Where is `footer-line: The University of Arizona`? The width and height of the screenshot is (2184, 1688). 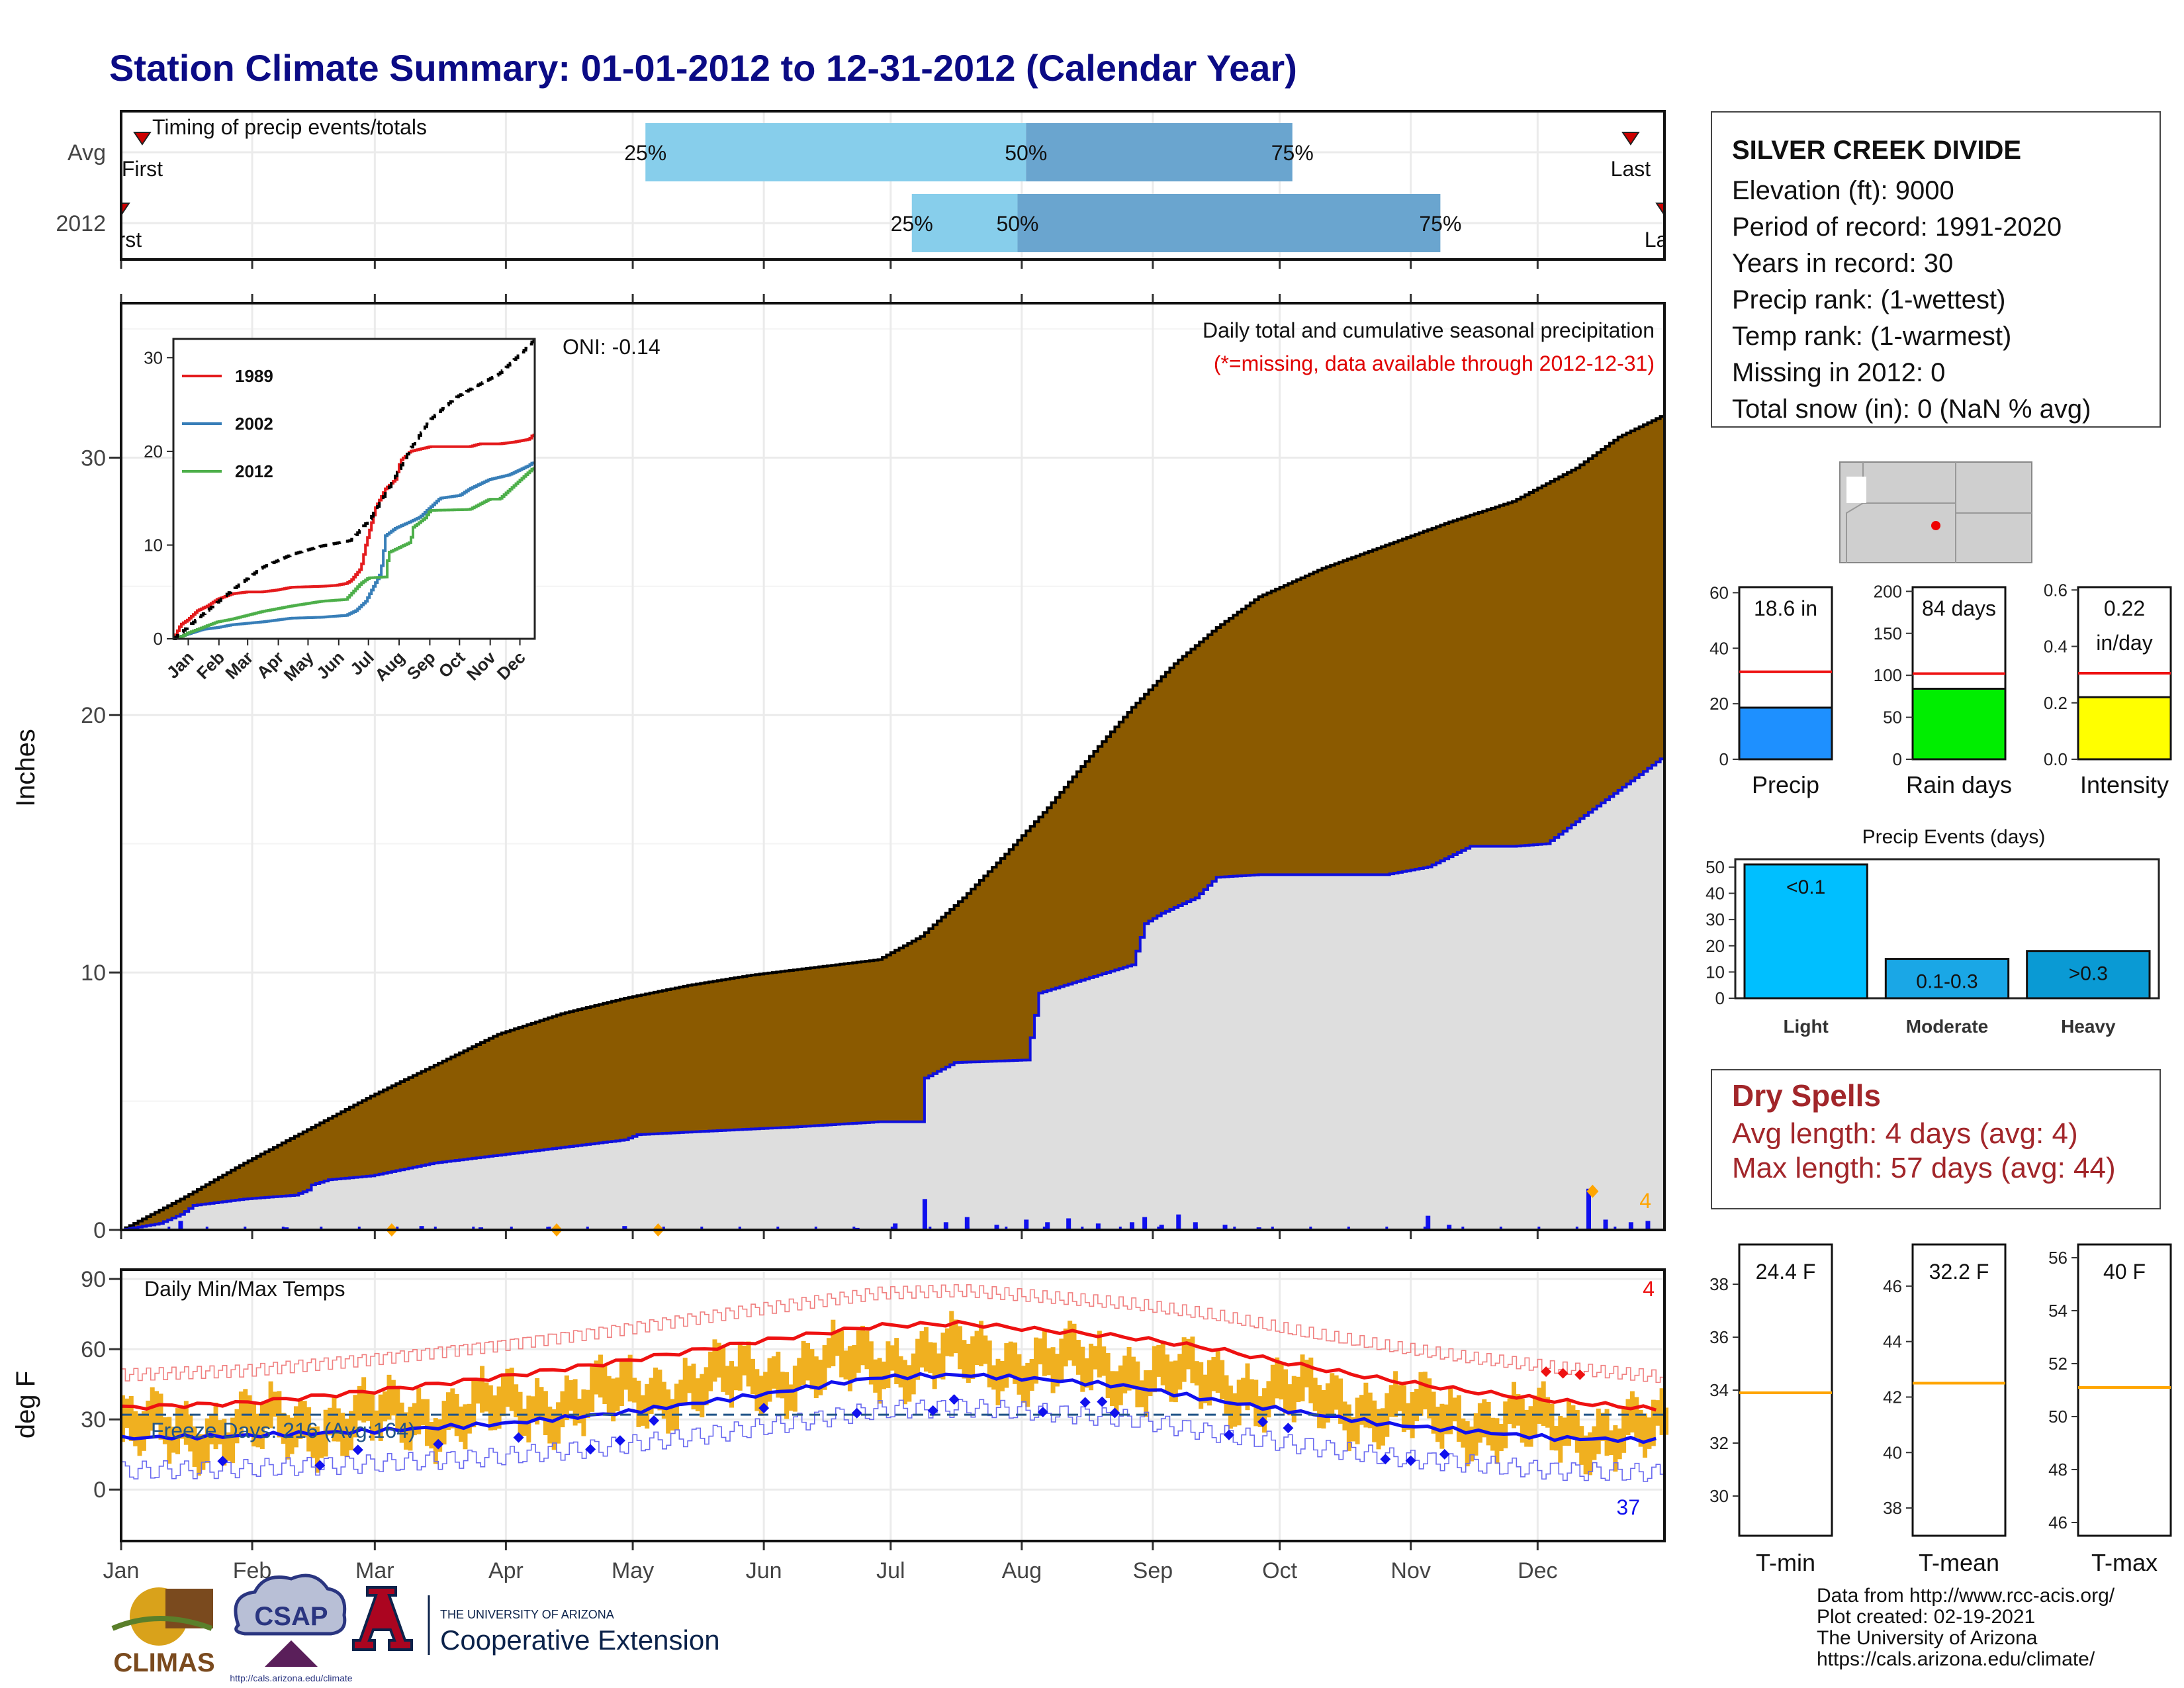 footer-line: The University of Arizona is located at coordinates (1928, 1638).